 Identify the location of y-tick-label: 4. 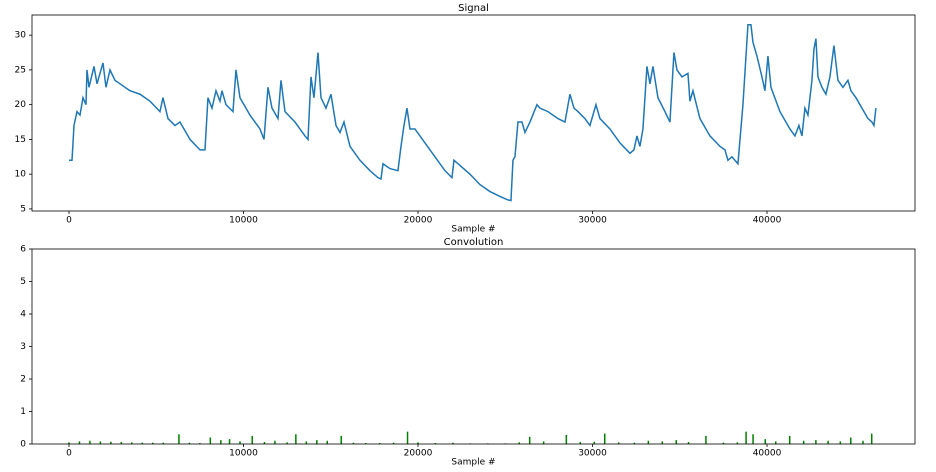
(23, 315).